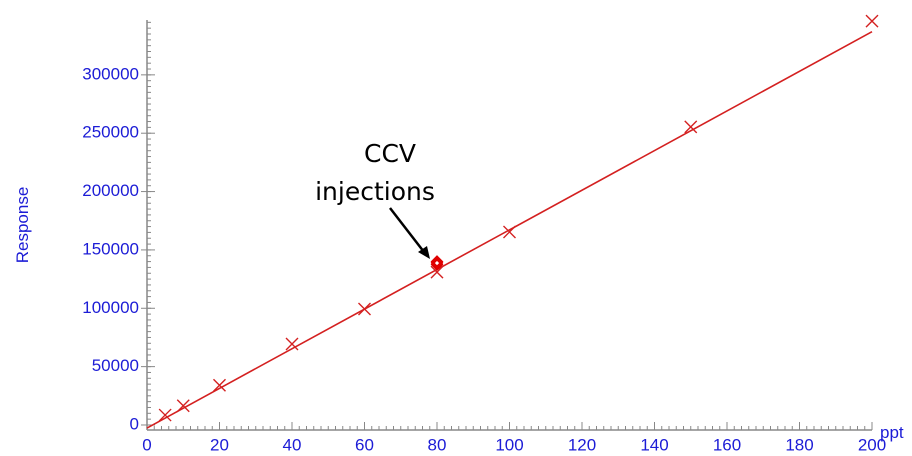 This screenshot has height=456, width=912. What do you see at coordinates (892, 432) in the screenshot?
I see `x-axis-label: ppt` at bounding box center [892, 432].